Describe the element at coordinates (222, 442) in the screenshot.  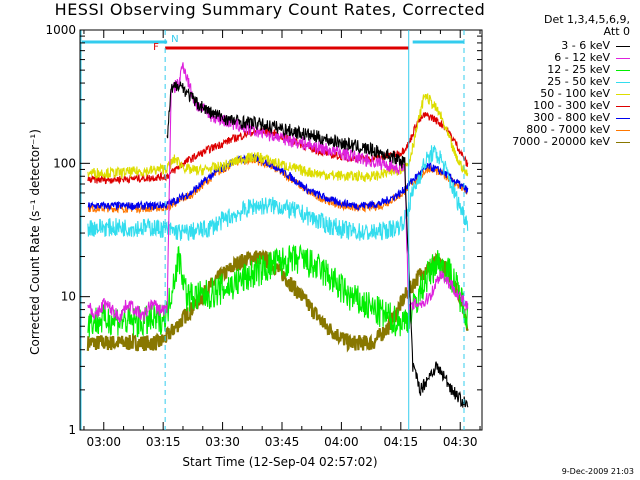
I see `x-tick-label: 03:30` at that location.